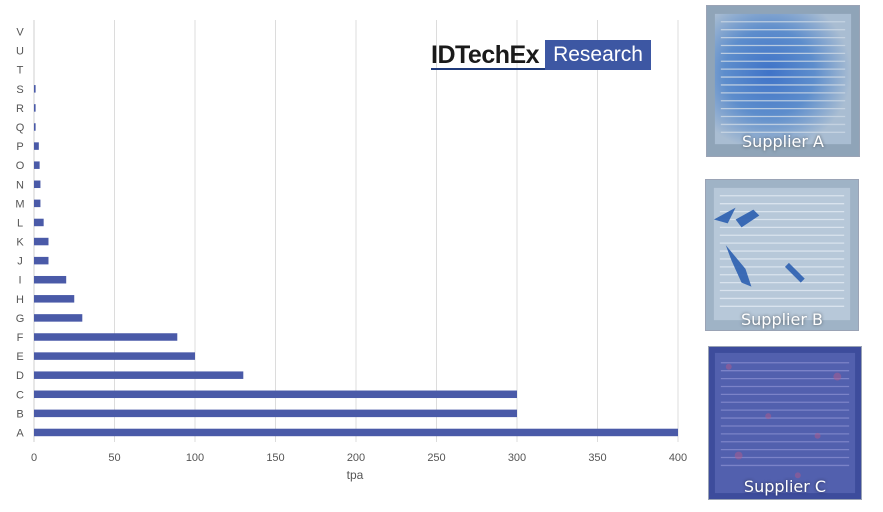 The image size is (883, 512). Describe the element at coordinates (20, 223) in the screenshot. I see `y-category-label: L` at that location.